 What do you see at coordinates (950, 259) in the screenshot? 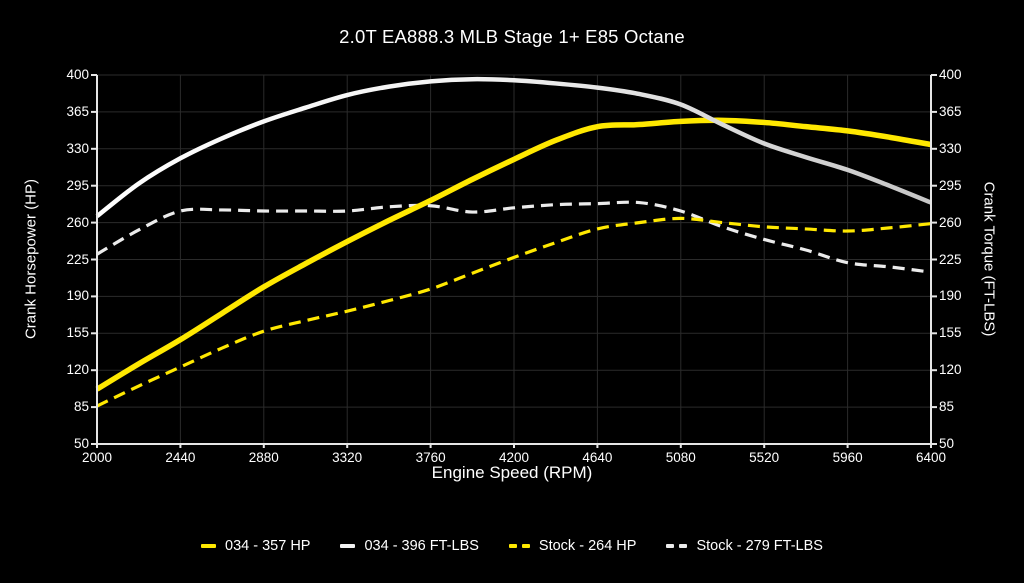
I see `y-tick-label-right: 225` at bounding box center [950, 259].